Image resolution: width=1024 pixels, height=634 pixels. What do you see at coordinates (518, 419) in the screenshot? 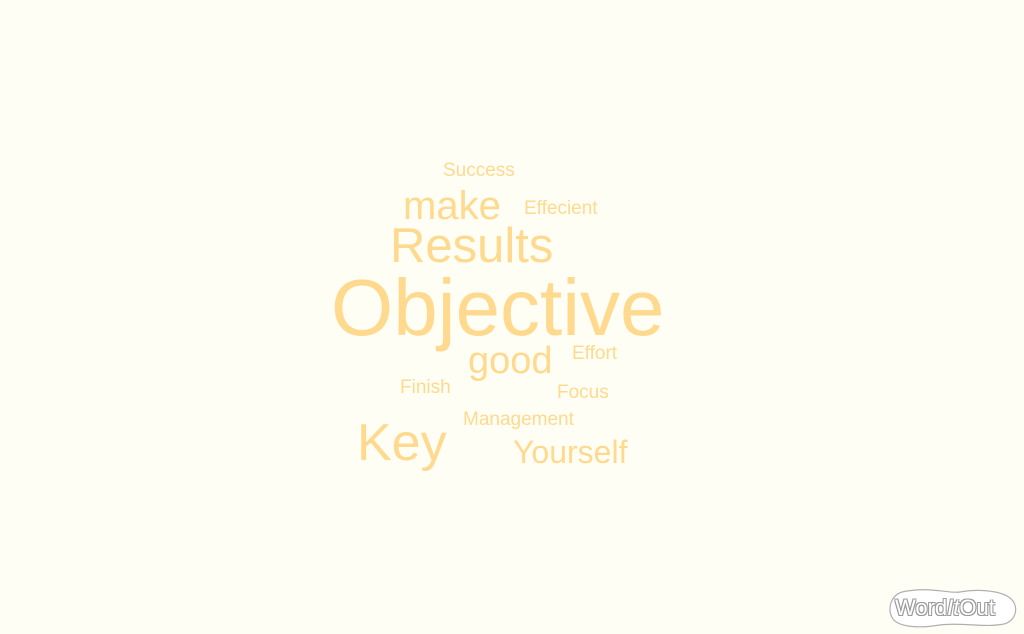
I see `word-management: Management` at bounding box center [518, 419].